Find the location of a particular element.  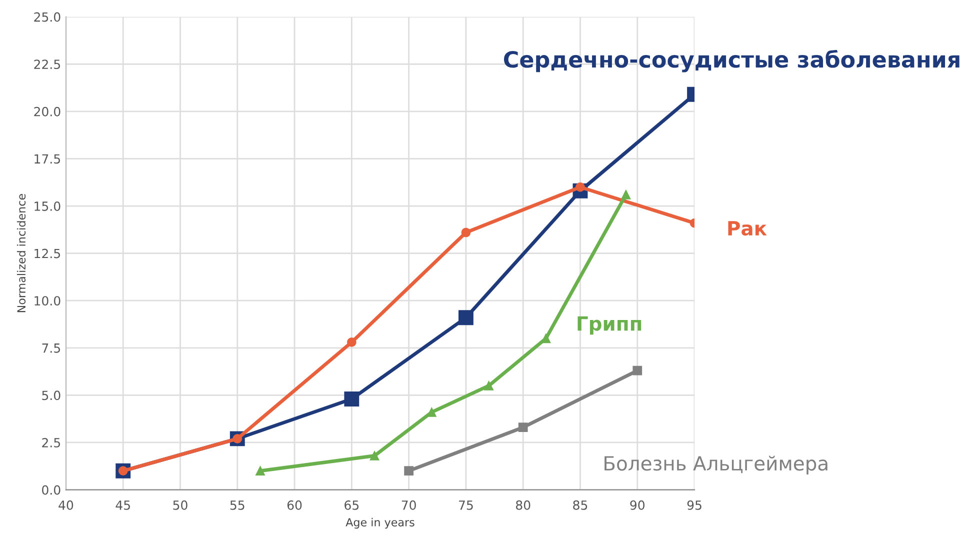

y-tick-label: 17.5 is located at coordinates (47, 159).